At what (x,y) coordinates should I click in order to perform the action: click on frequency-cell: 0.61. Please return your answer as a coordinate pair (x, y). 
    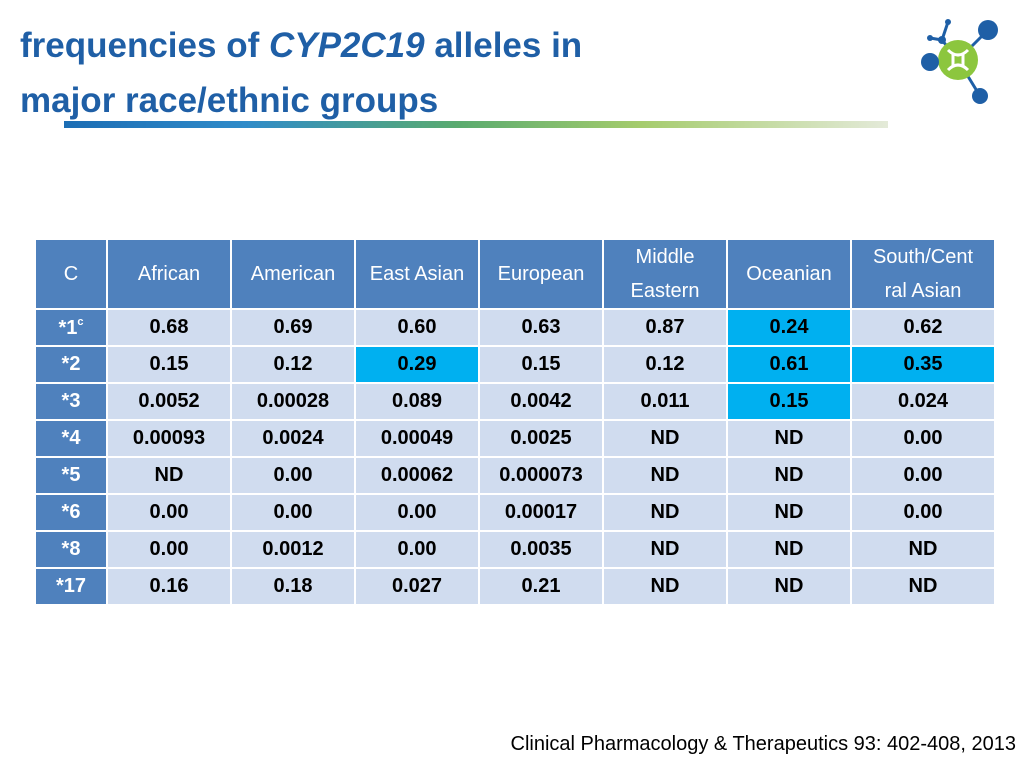
    Looking at the image, I should click on (789, 364).